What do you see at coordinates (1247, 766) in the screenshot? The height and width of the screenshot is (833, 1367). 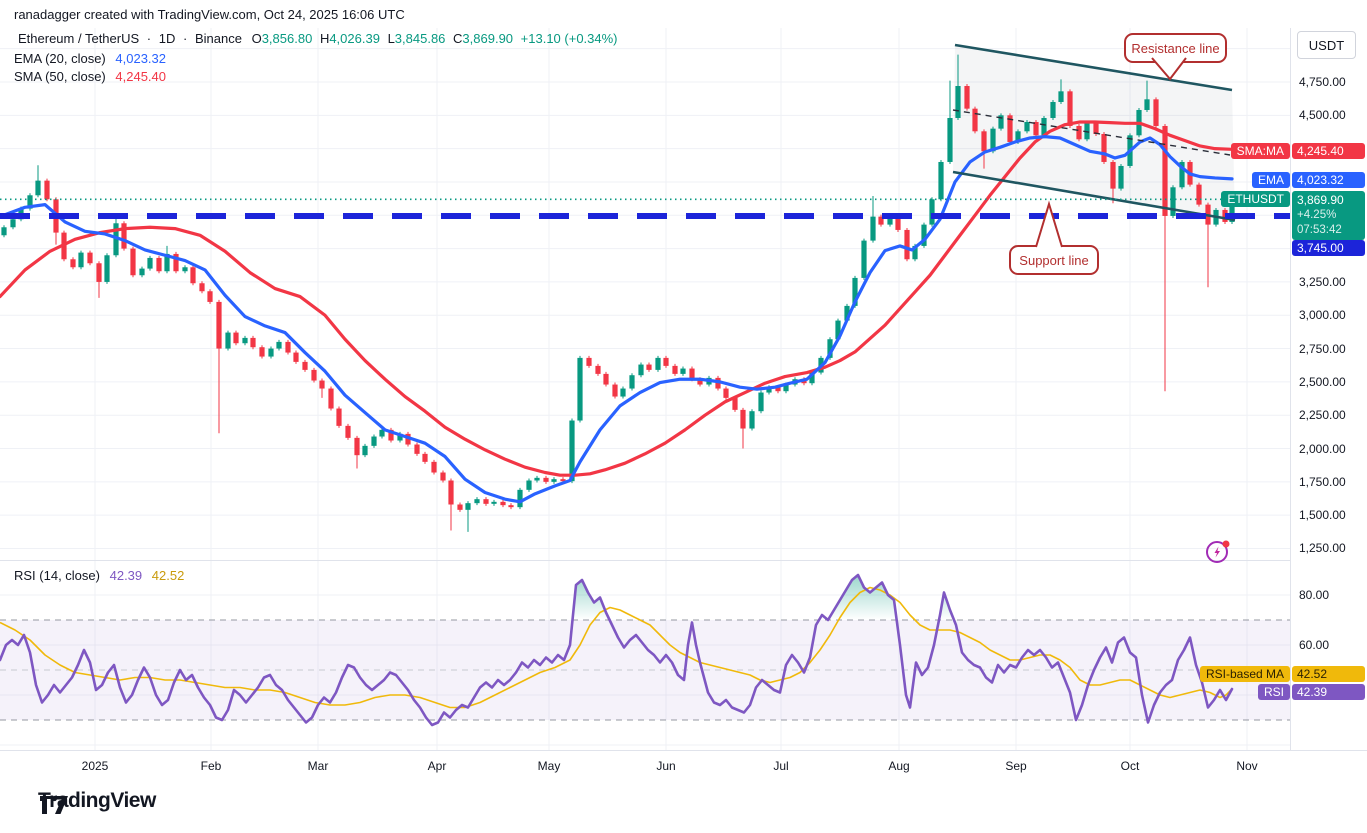 I see `time-axis-month-label: Nov` at bounding box center [1247, 766].